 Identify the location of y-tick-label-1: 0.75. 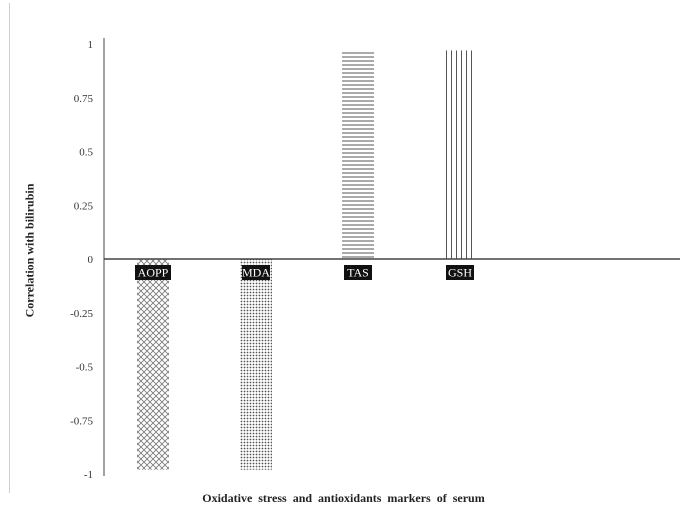
(84, 99).